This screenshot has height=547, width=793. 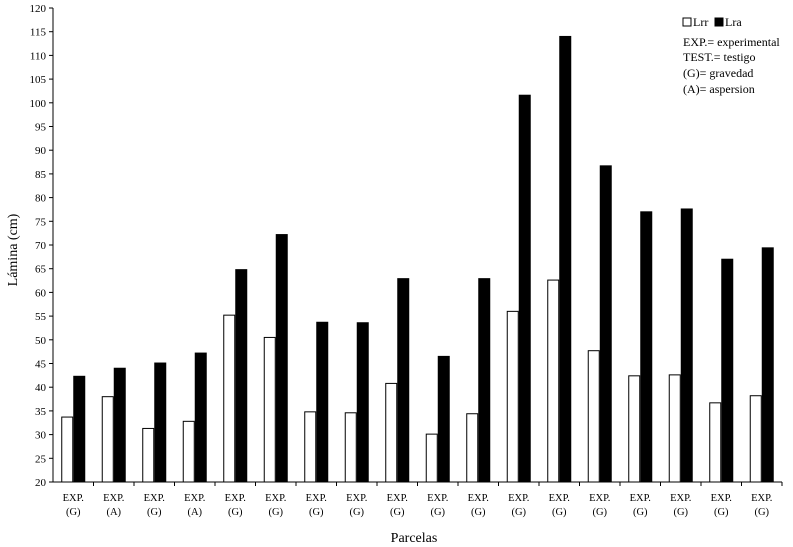 What do you see at coordinates (41, 483) in the screenshot?
I see `y-tick-label: 20` at bounding box center [41, 483].